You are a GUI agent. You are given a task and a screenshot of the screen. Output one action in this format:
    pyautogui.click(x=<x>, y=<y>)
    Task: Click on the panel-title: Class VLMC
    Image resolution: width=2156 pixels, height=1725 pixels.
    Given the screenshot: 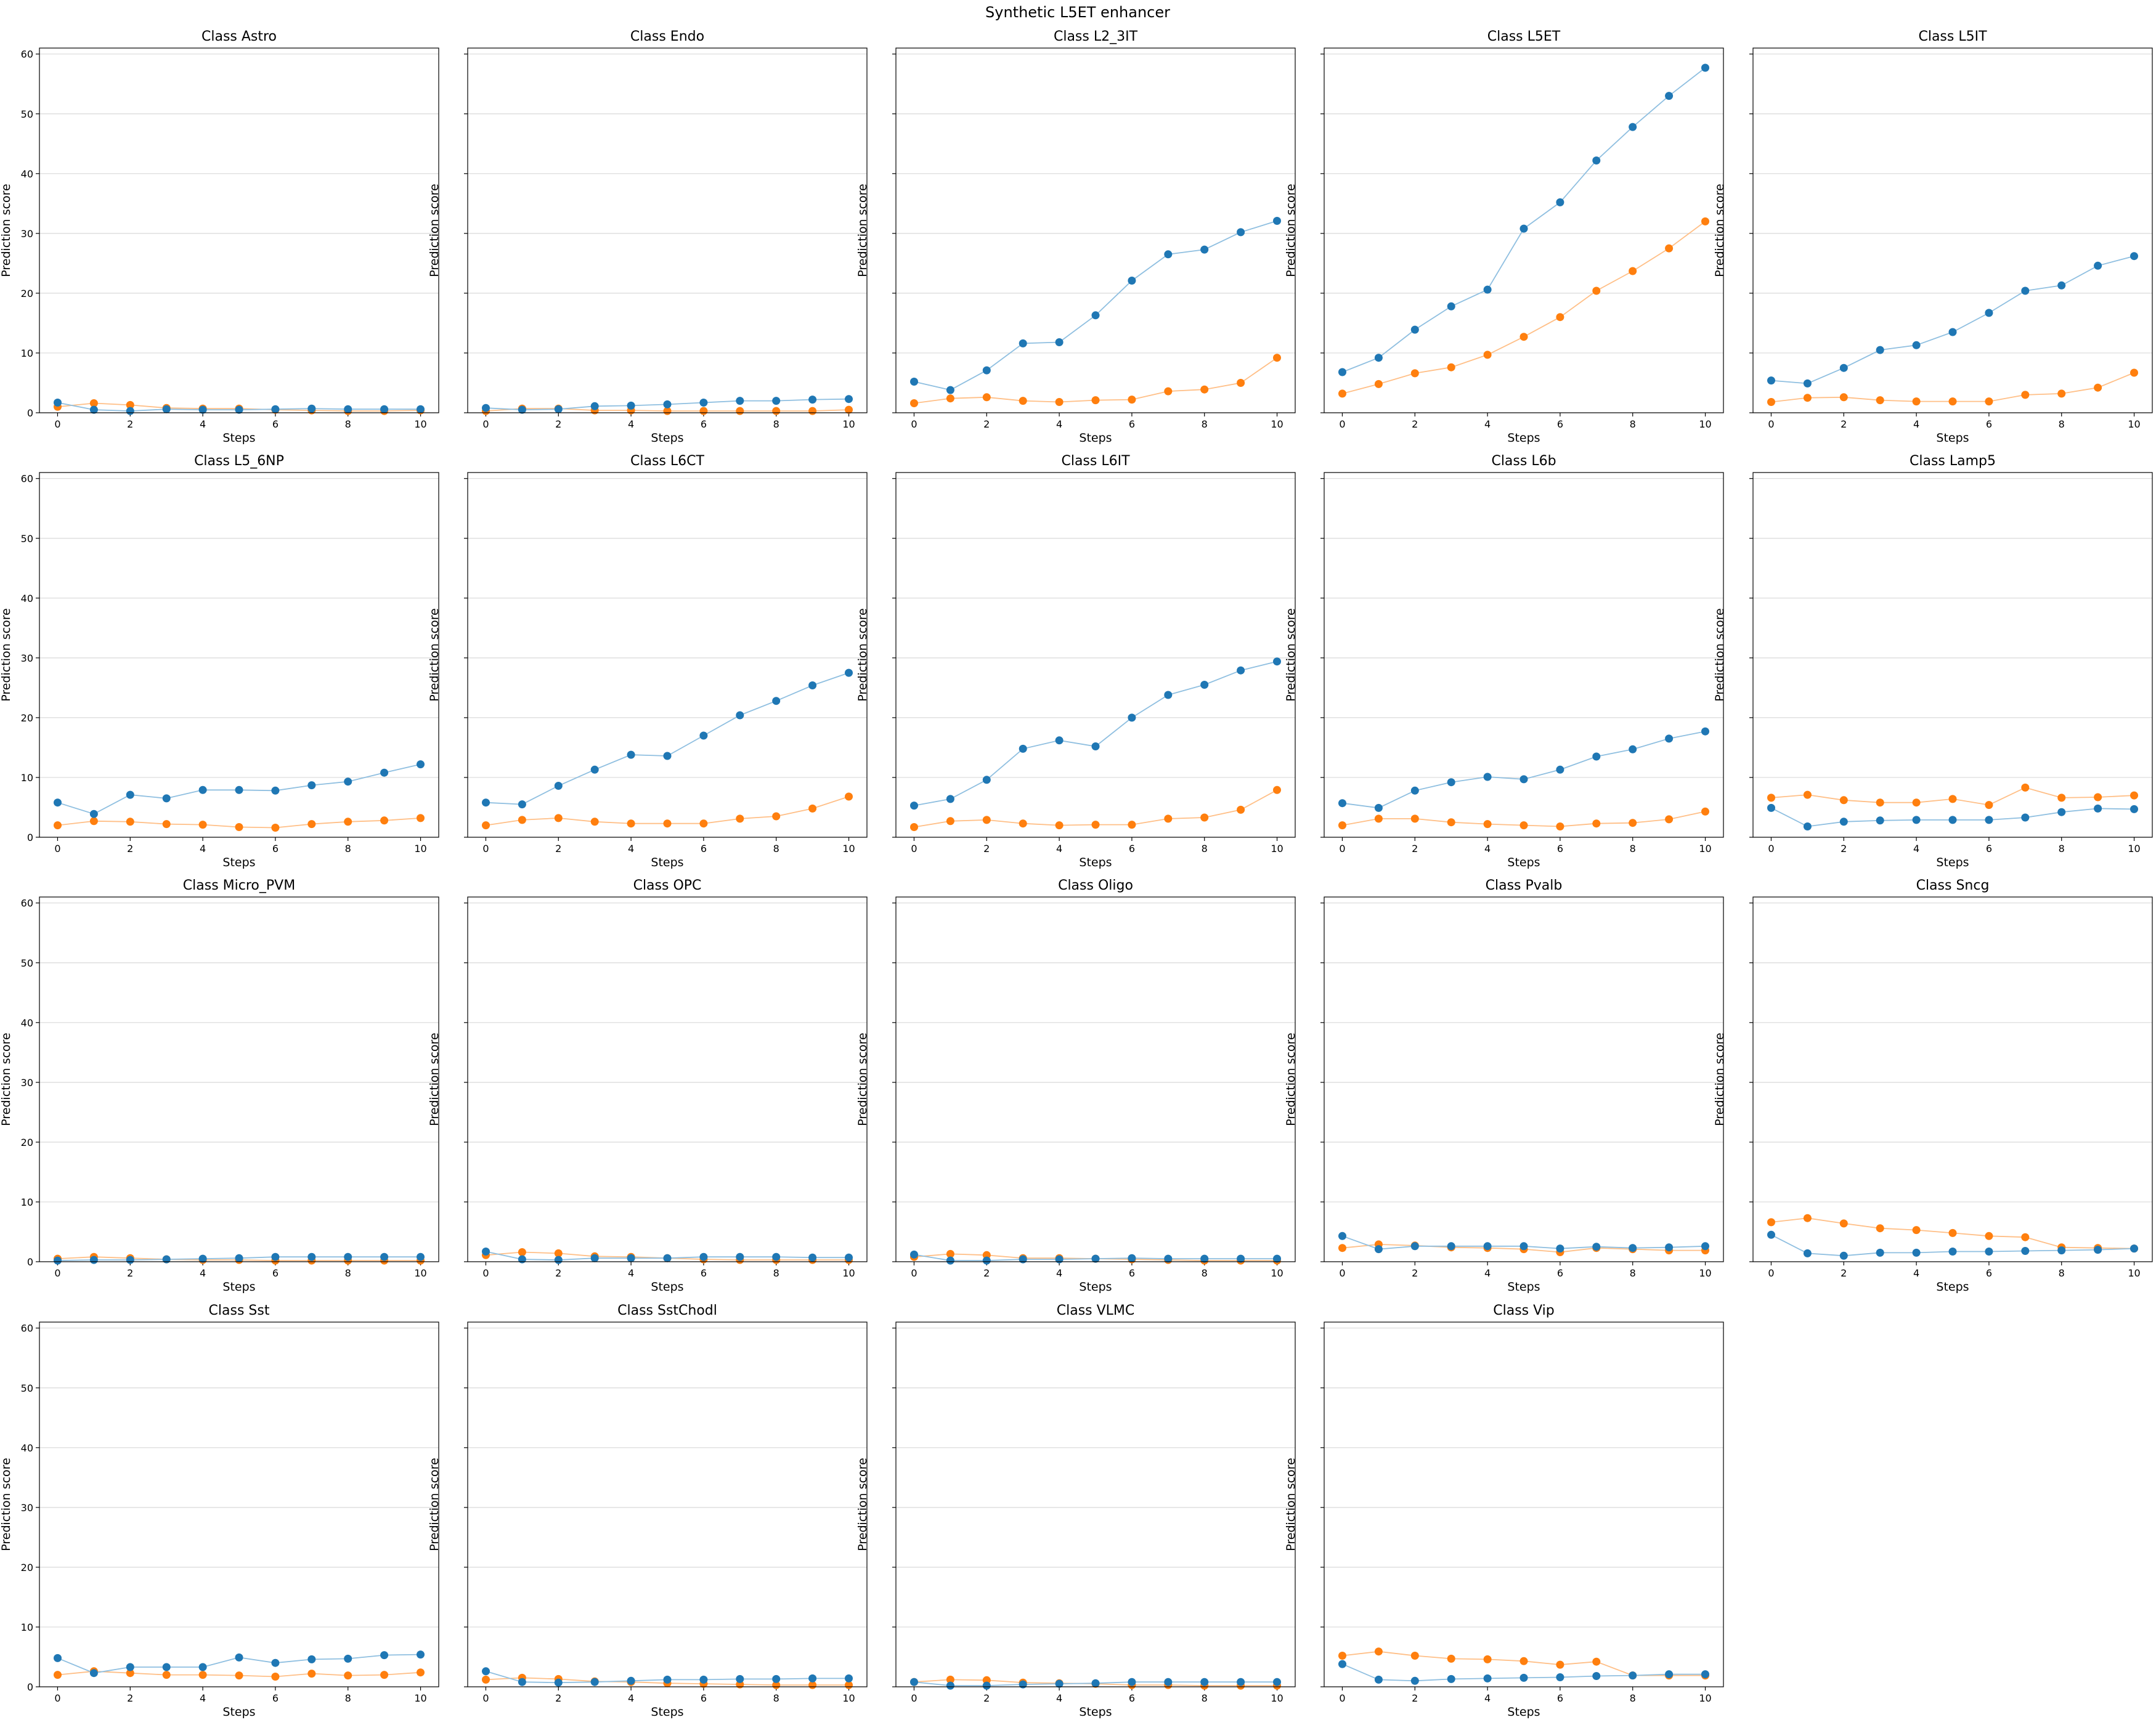 What is the action you would take?
    pyautogui.click(x=1096, y=1310)
    